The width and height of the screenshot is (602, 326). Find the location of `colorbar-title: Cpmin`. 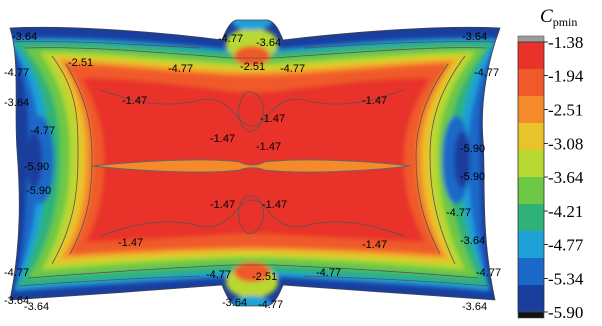

colorbar-title: Cpmin is located at coordinates (558, 17).